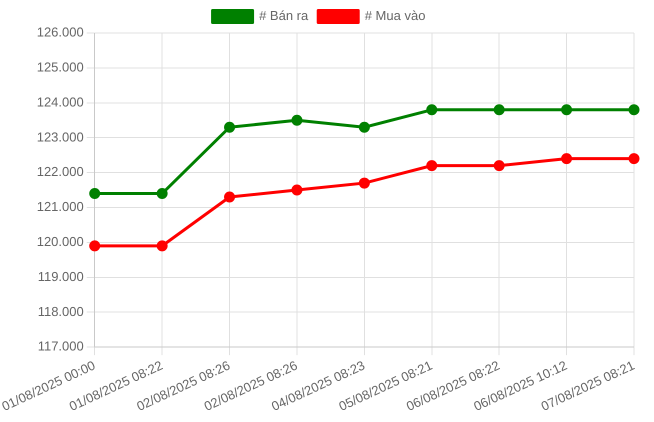 The image size is (654, 422). Describe the element at coordinates (60, 66) in the screenshot. I see `y-tick-label: 125.000` at that location.